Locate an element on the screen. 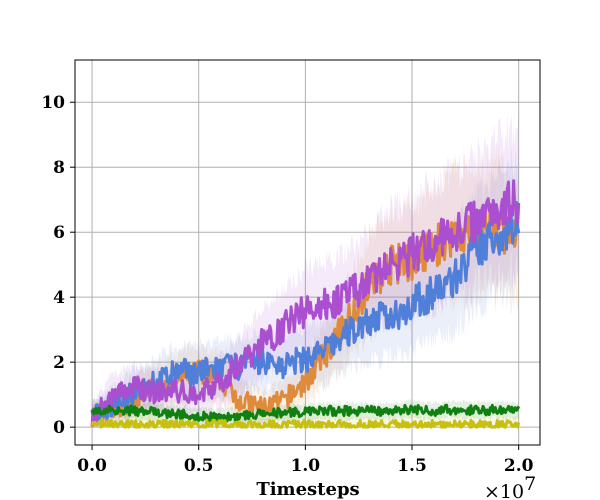 The width and height of the screenshot is (600, 500). x-tick-label-3: 1.5 is located at coordinates (412, 466).